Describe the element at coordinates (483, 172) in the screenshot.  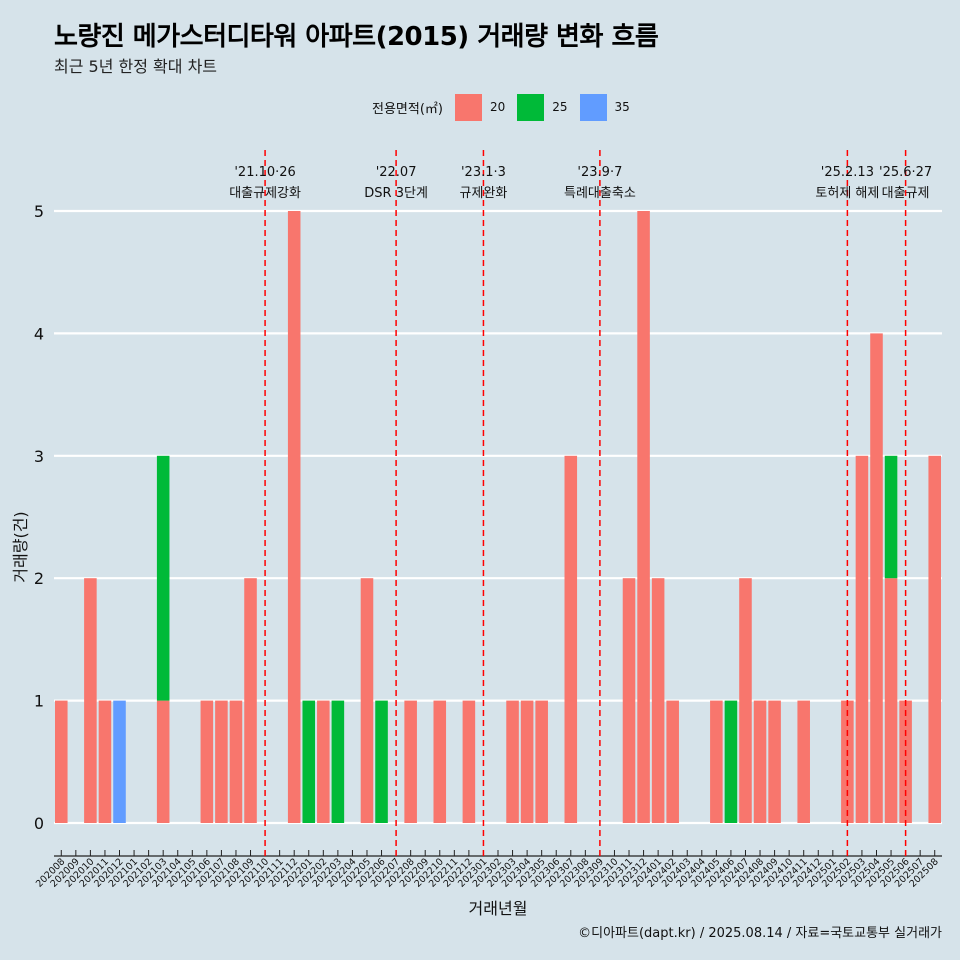
I see `annotation-date-3: '23.1·3` at that location.